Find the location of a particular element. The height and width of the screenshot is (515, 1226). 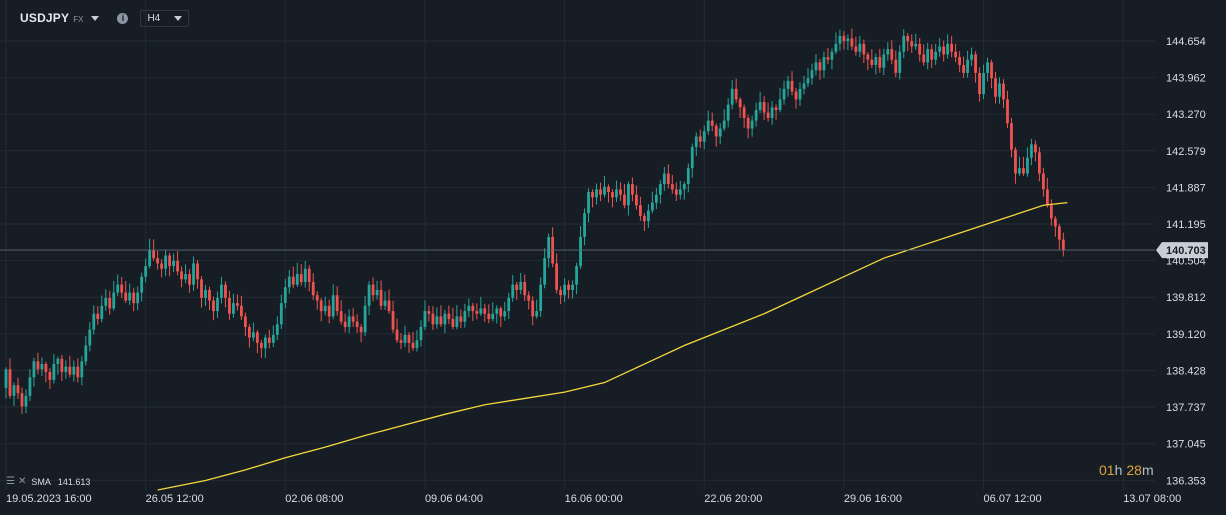

indicator-legend: ☰ ✕ SMA 141.613 is located at coordinates (48, 481).